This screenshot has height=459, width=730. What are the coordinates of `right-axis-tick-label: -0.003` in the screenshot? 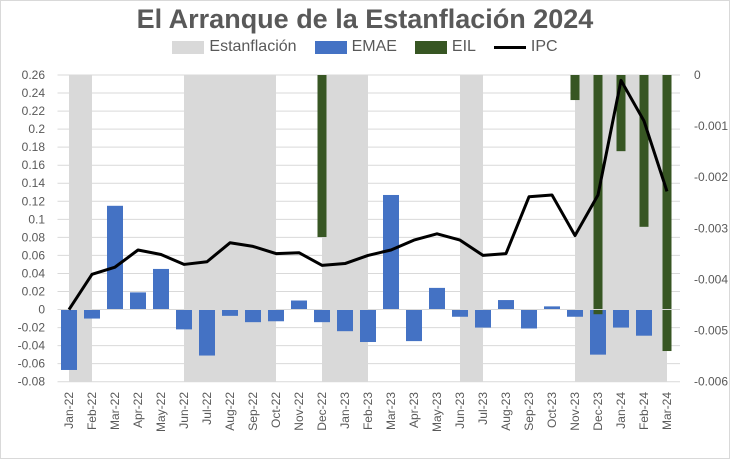 It's located at (711, 228).